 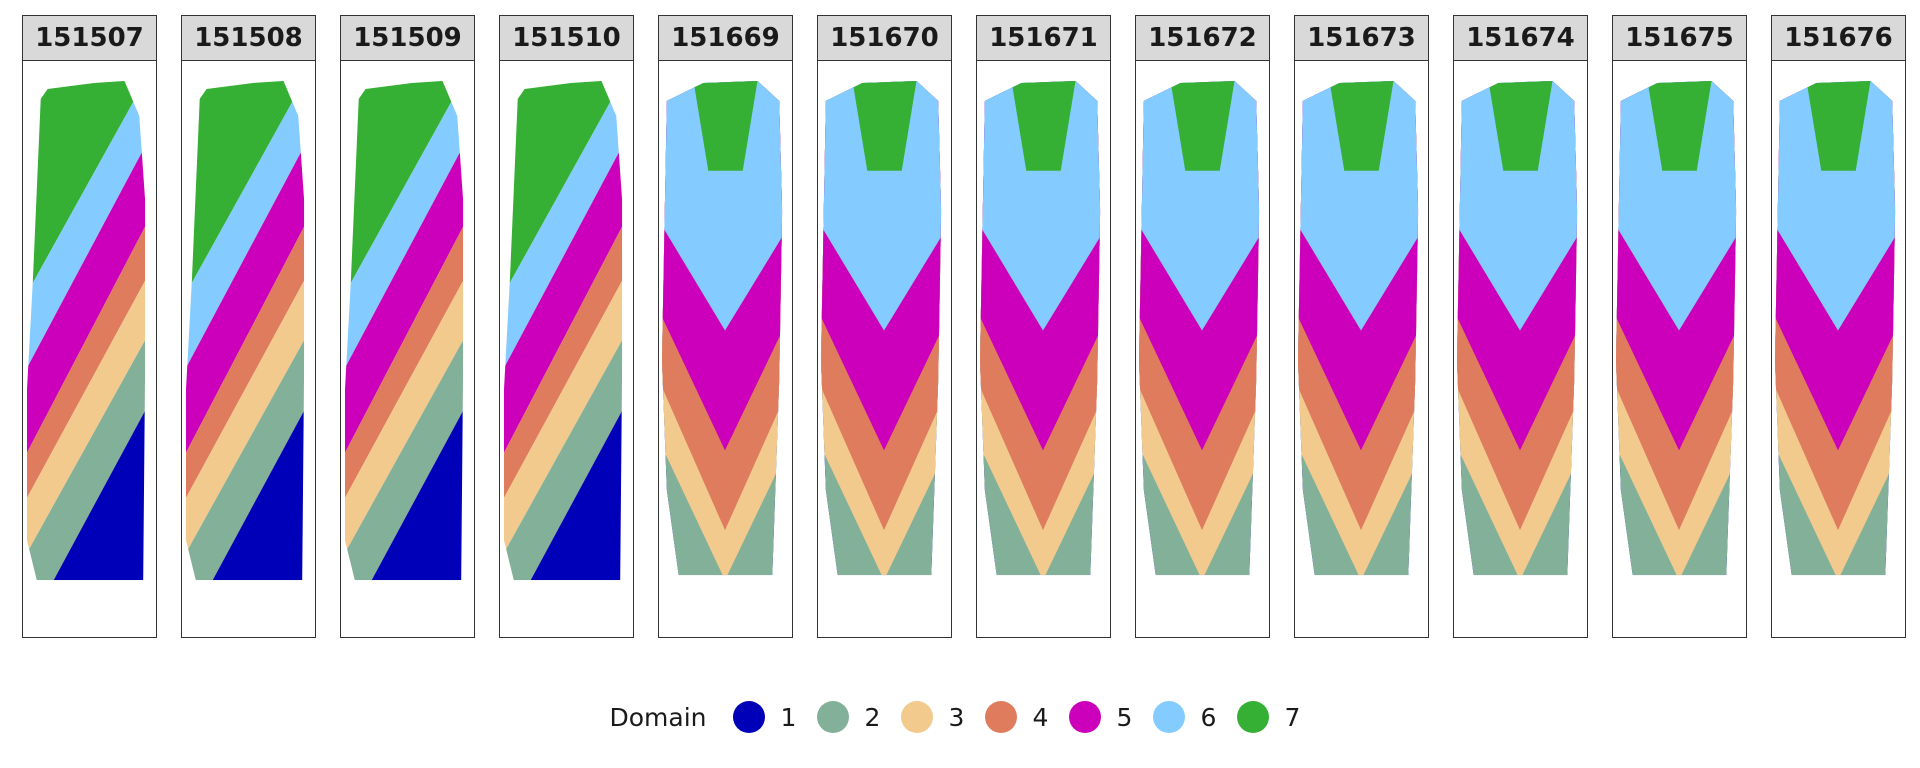 What do you see at coordinates (725, 38) in the screenshot?
I see `panel-strip-label: 151669` at bounding box center [725, 38].